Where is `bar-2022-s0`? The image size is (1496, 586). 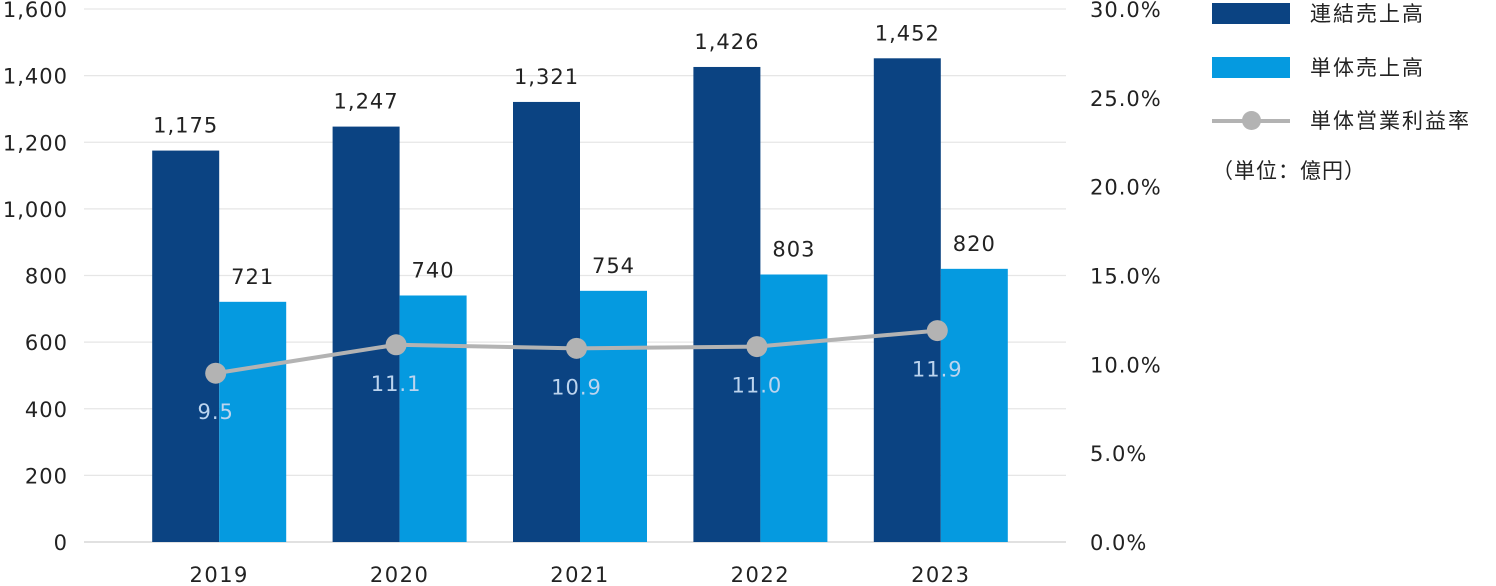
bar-2022-s0 is located at coordinates (727, 304).